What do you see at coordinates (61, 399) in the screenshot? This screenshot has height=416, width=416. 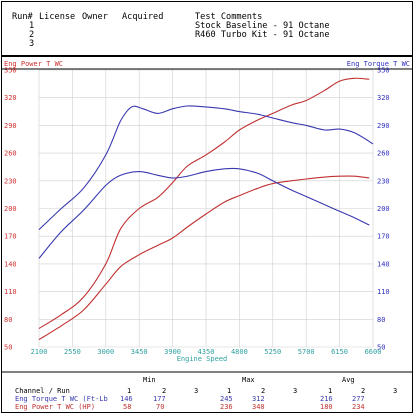 I see `stats-row-label: Eng Torque T WC (Ft-Lb` at bounding box center [61, 399].